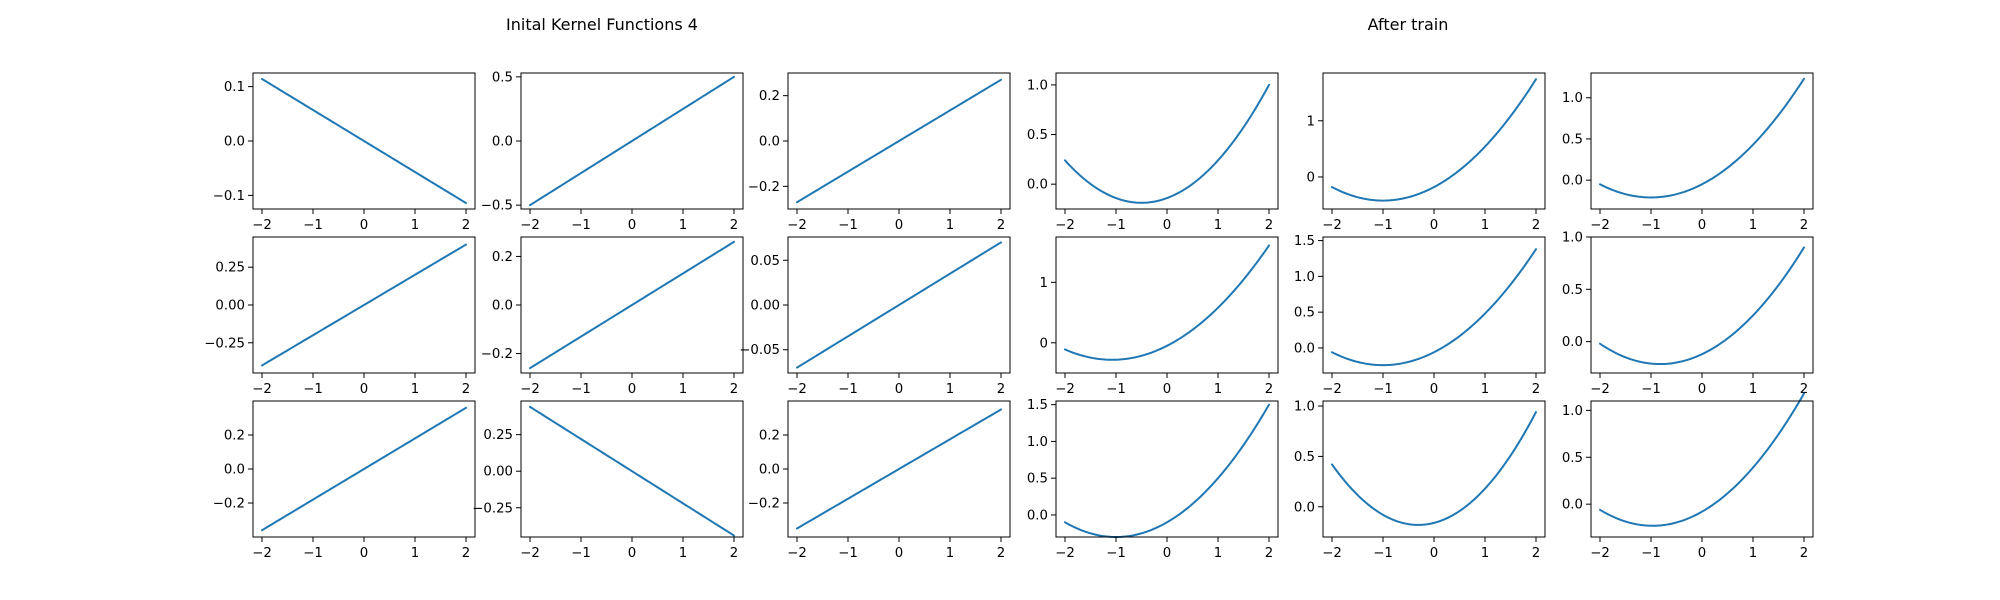 The image size is (2000, 600). Describe the element at coordinates (879, 480) in the screenshot. I see `subplot-row3-col3: −2 −1 0 1 2 0.2 0.0 −0.2` at that location.